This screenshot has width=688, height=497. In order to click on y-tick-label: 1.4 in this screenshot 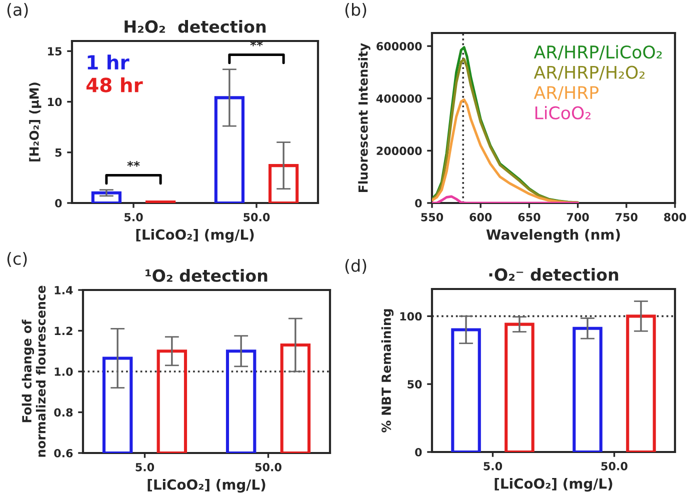, I will do `click(63, 290)`.